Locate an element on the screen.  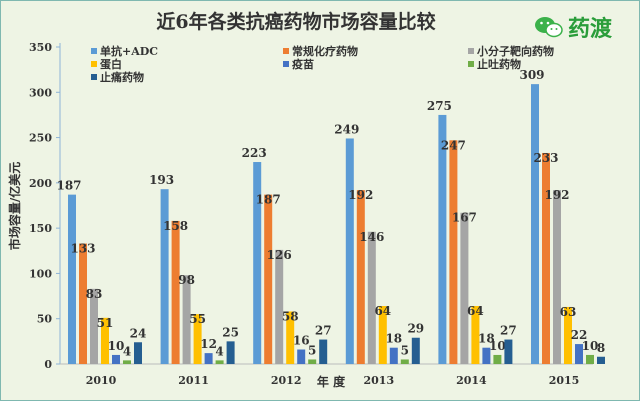
data-label: 247 is located at coordinates (453, 145).